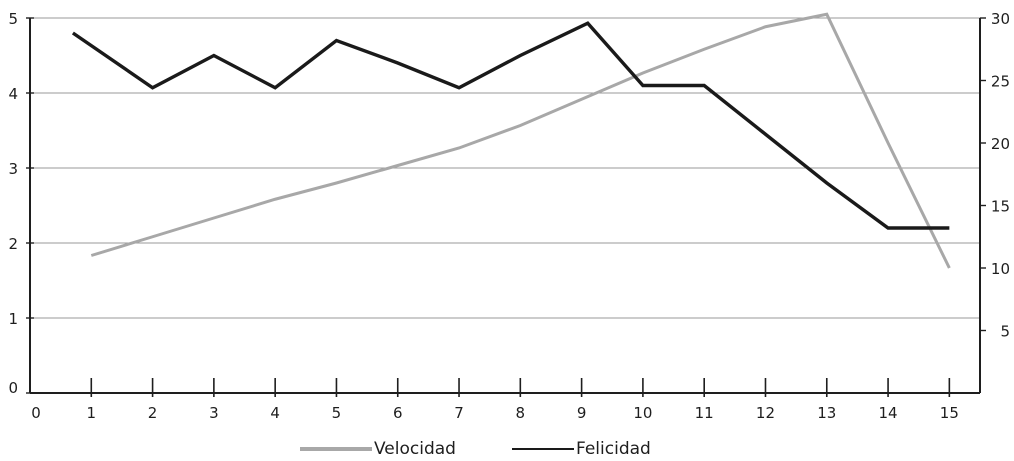  Describe the element at coordinates (1000, 207) in the screenshot. I see `y-right-label-15: 15` at that location.